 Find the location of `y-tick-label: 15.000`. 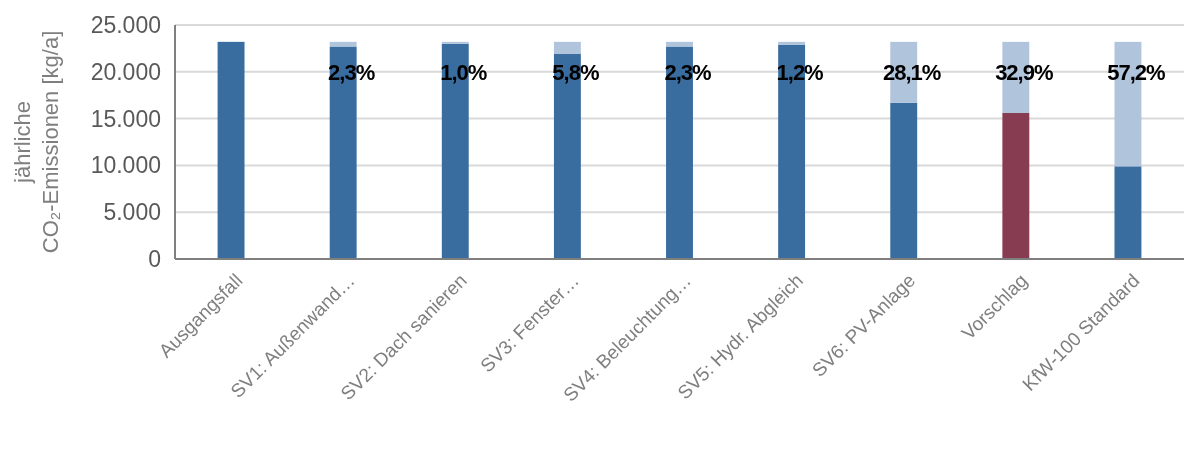

y-tick-label: 15.000 is located at coordinates (125, 118).